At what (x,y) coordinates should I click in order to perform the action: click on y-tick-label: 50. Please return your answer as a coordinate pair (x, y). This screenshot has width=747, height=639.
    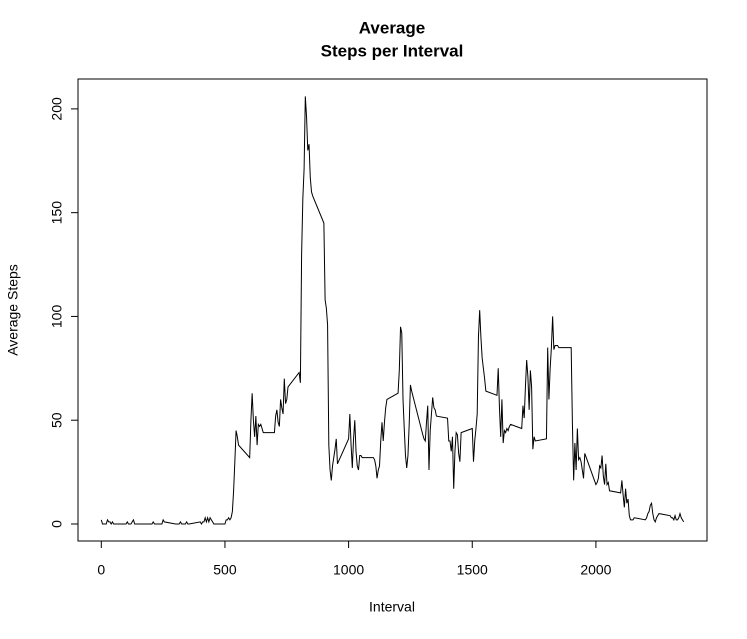
    Looking at the image, I should click on (57, 420).